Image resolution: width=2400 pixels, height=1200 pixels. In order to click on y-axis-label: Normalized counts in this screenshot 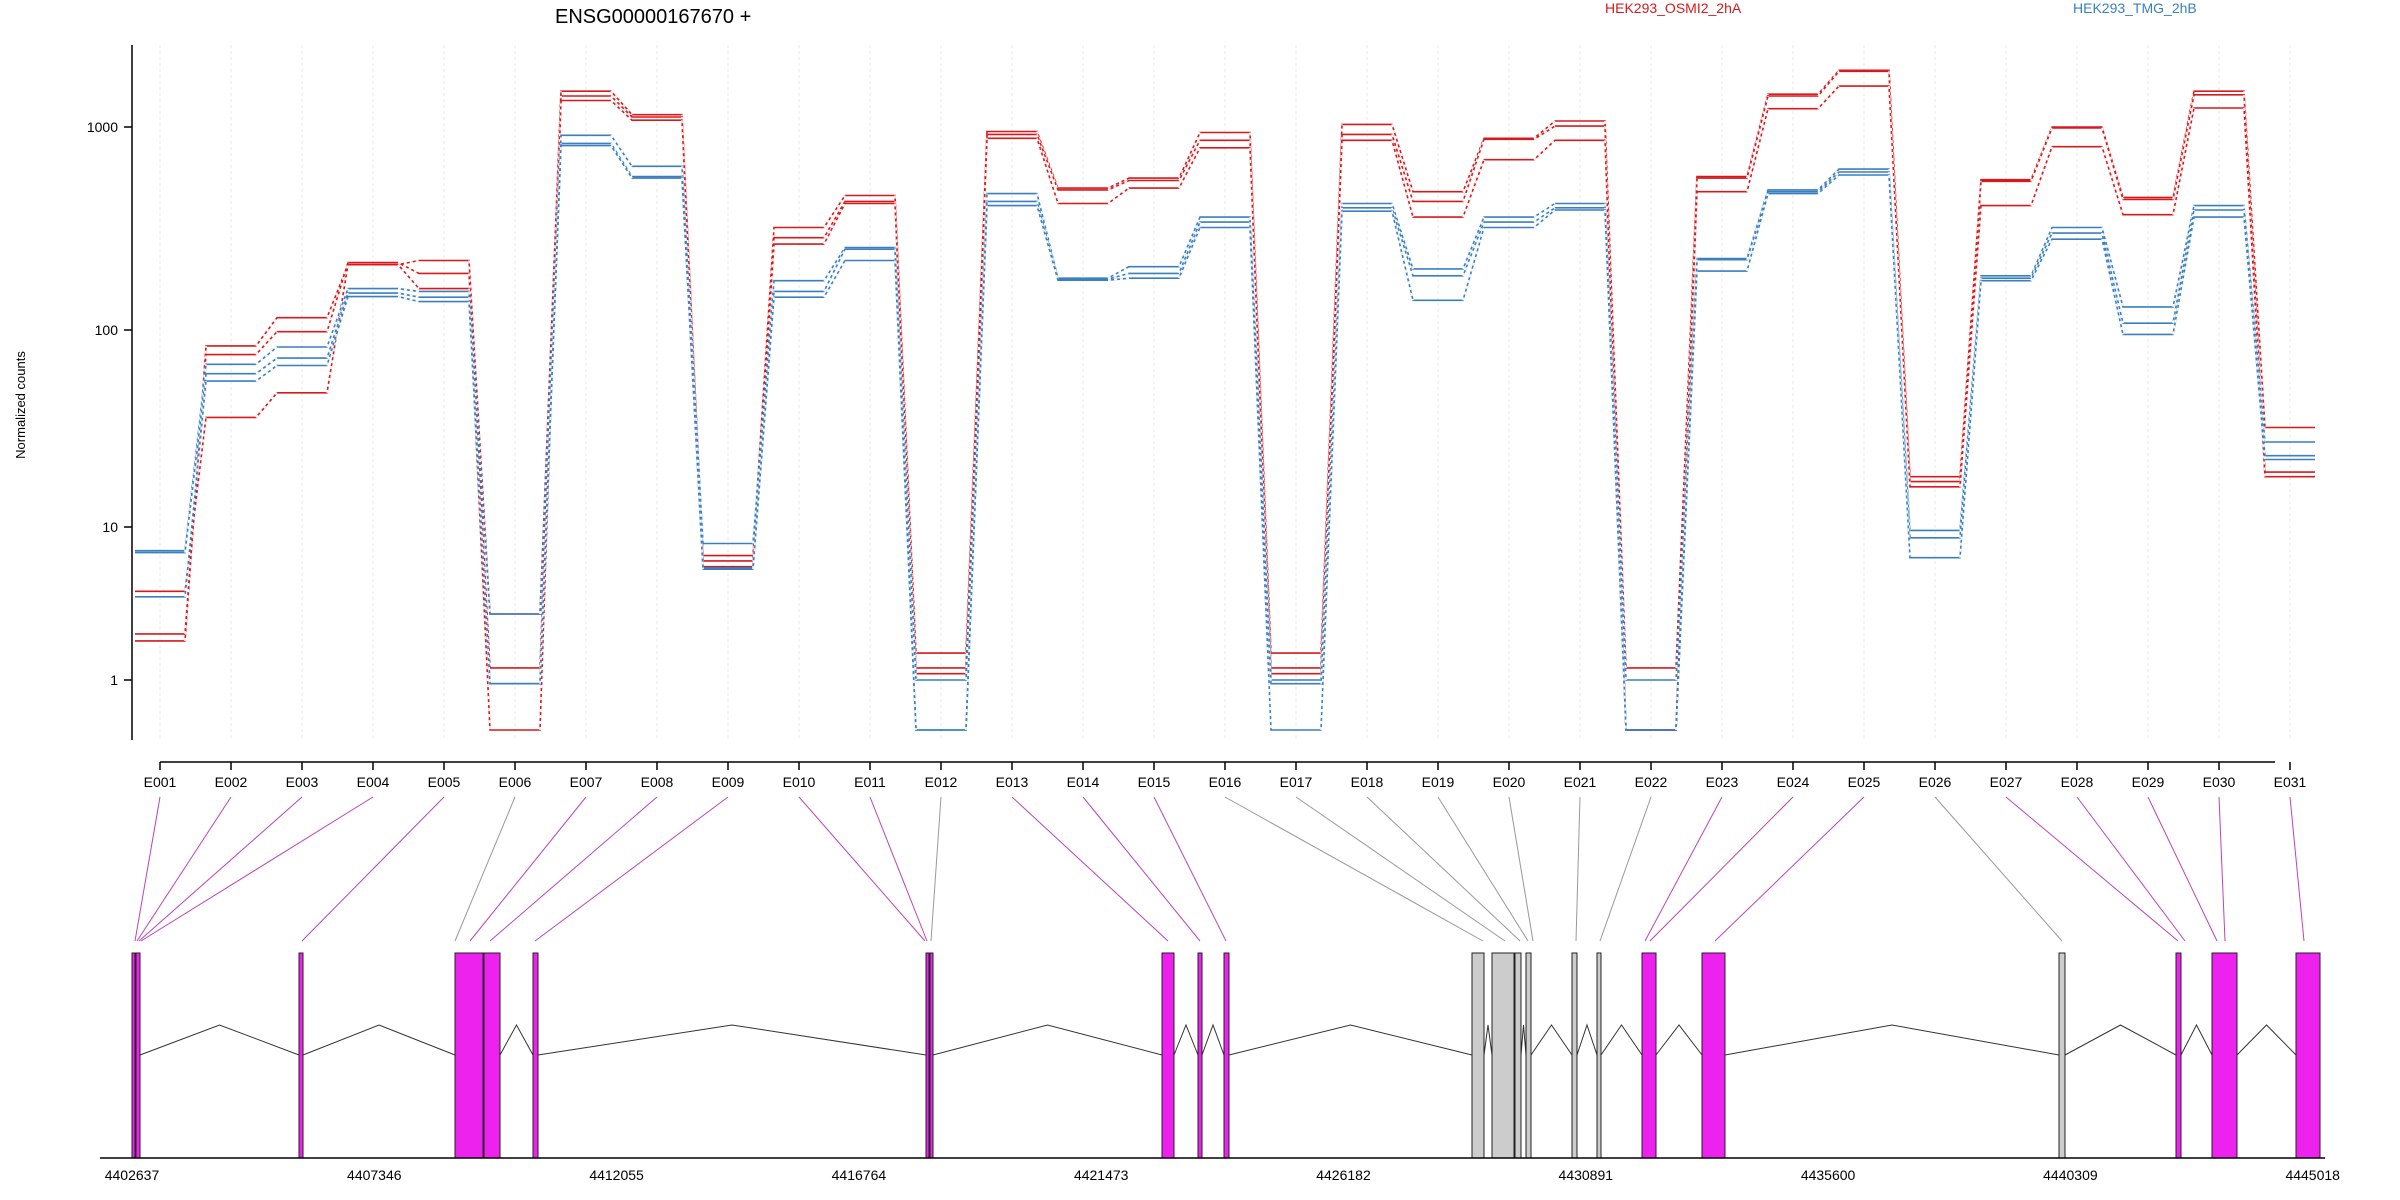, I will do `click(20, 405)`.